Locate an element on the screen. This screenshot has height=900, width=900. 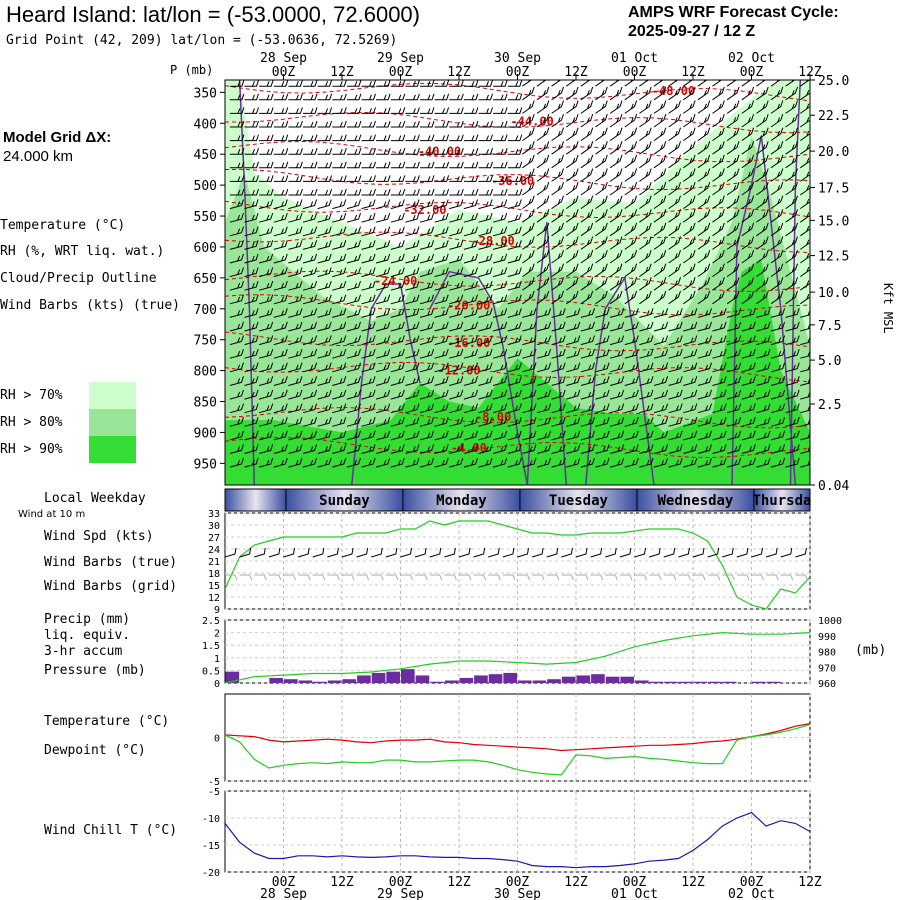
rh80-swatch is located at coordinates (112, 422).